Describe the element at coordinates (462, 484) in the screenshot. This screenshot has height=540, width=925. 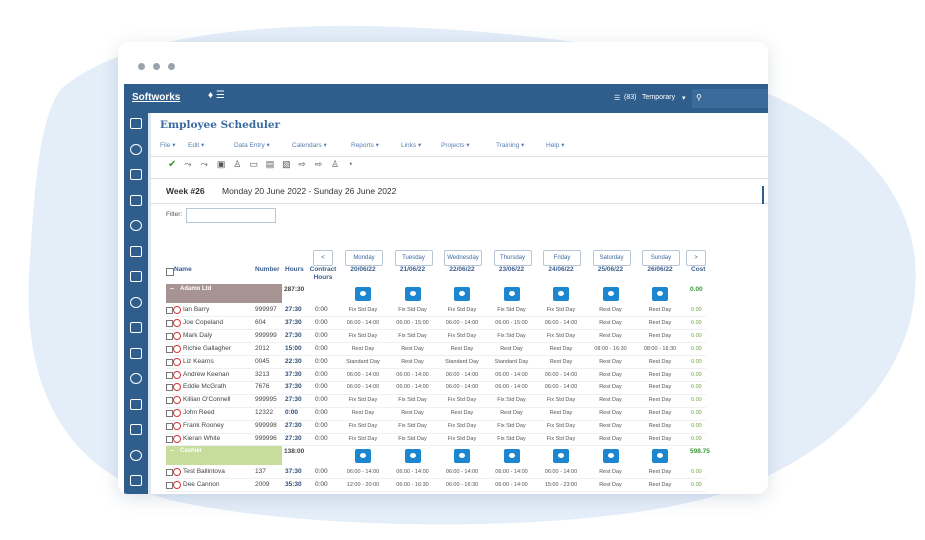
I see `shift: 06:00 - 16:30` at that location.